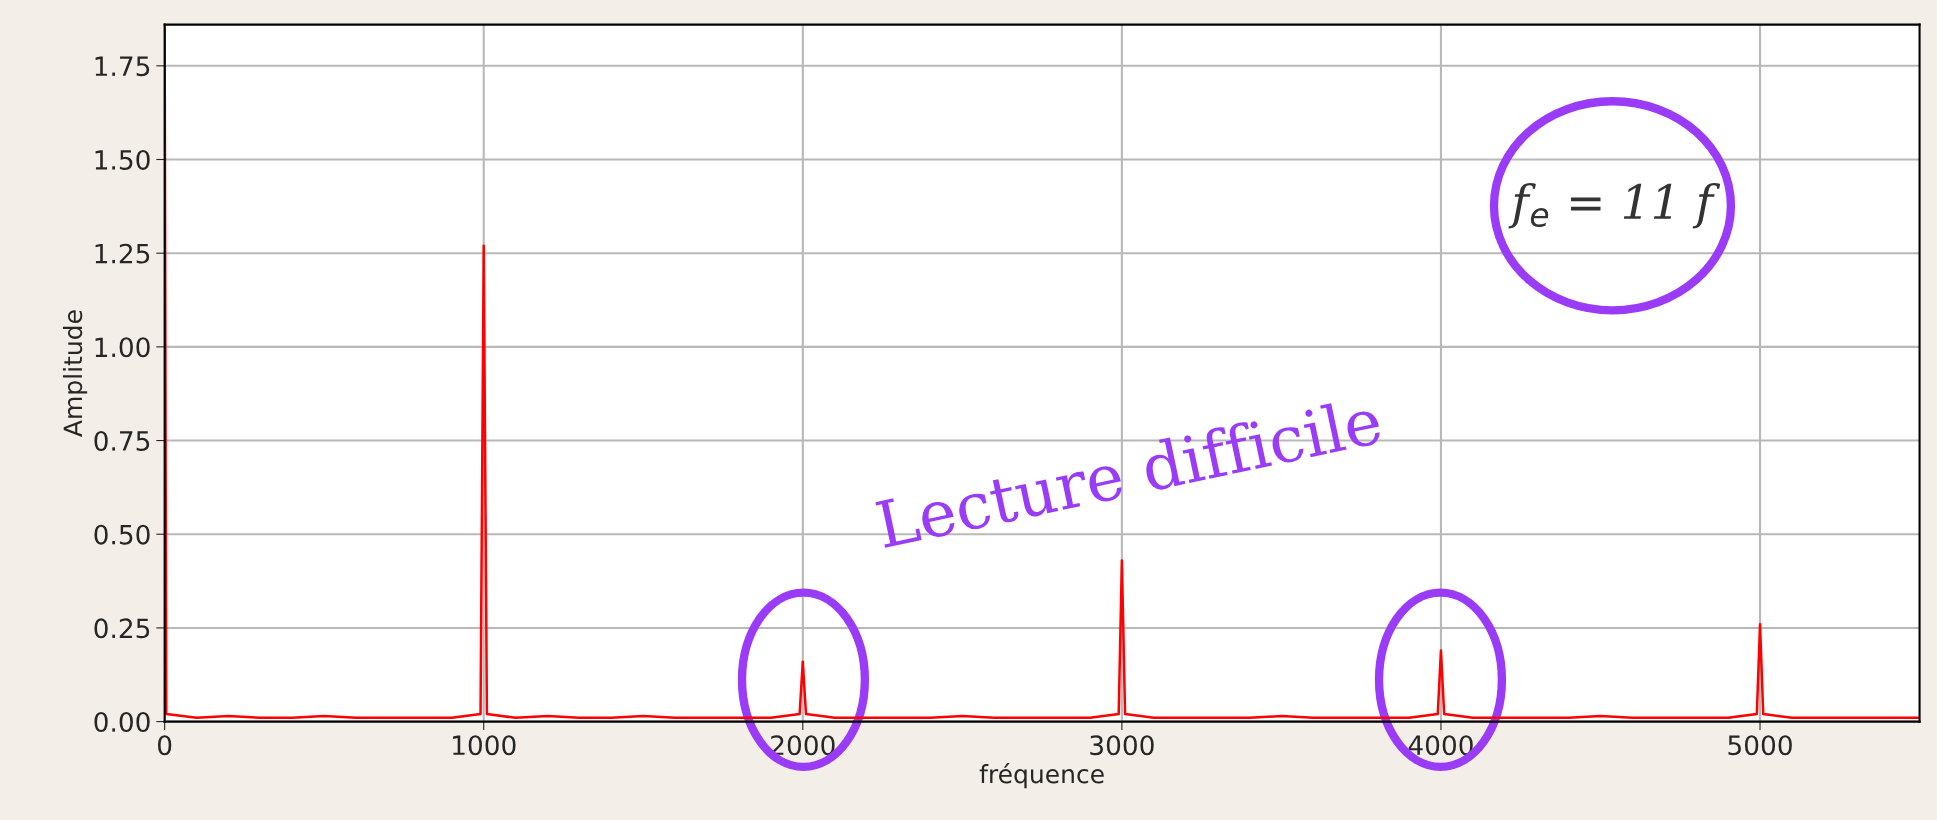 This screenshot has width=1937, height=820. Describe the element at coordinates (122, 534) in the screenshot. I see `y-tick-label: 0.50` at that location.